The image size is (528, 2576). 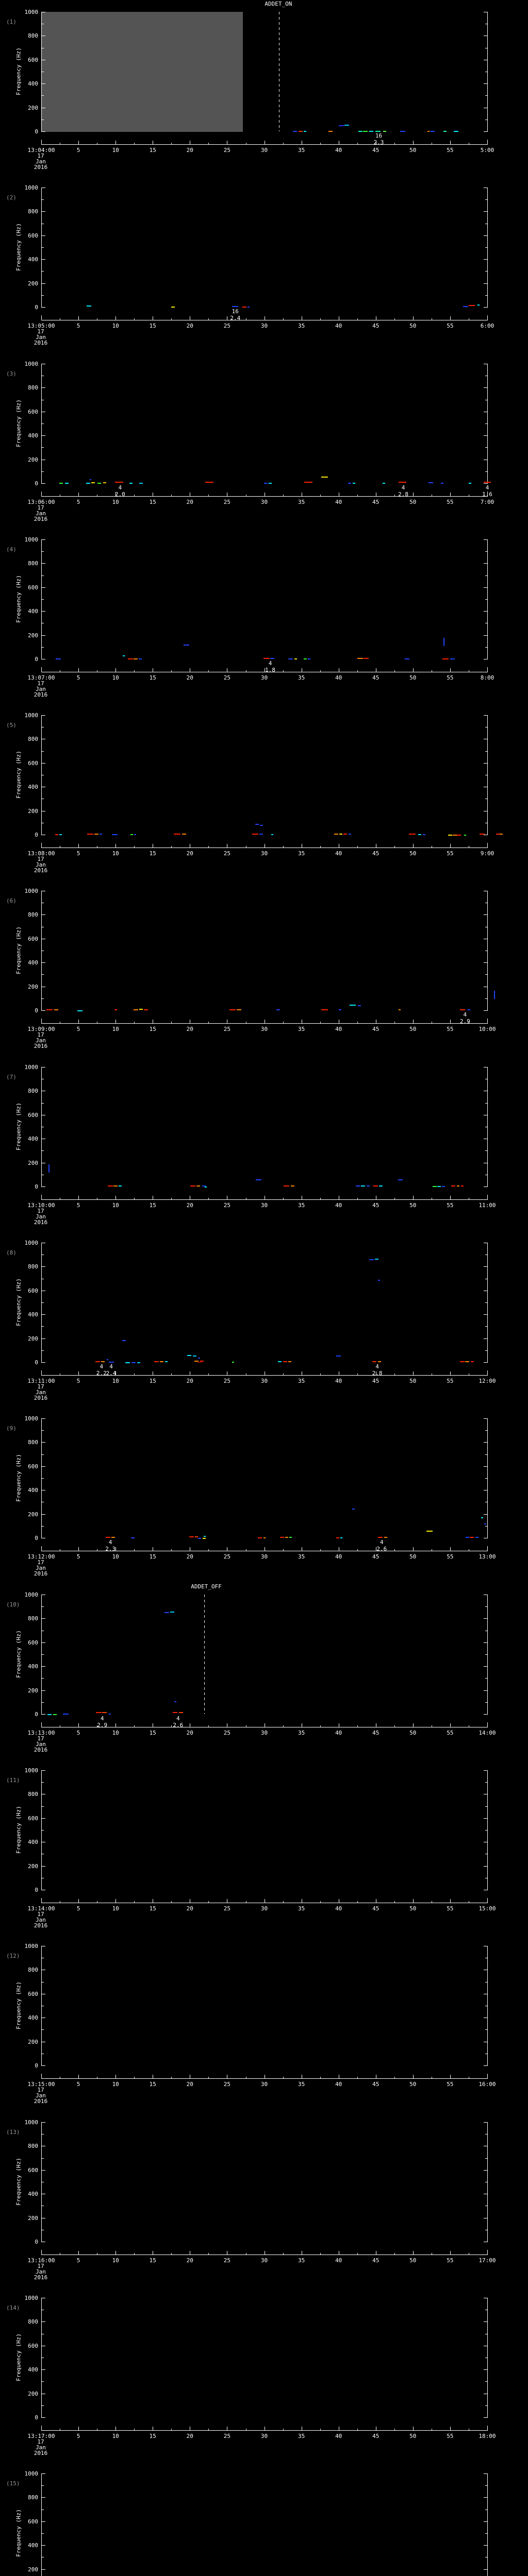 I want to click on x-tick-label: 5, so click(x=78, y=1029).